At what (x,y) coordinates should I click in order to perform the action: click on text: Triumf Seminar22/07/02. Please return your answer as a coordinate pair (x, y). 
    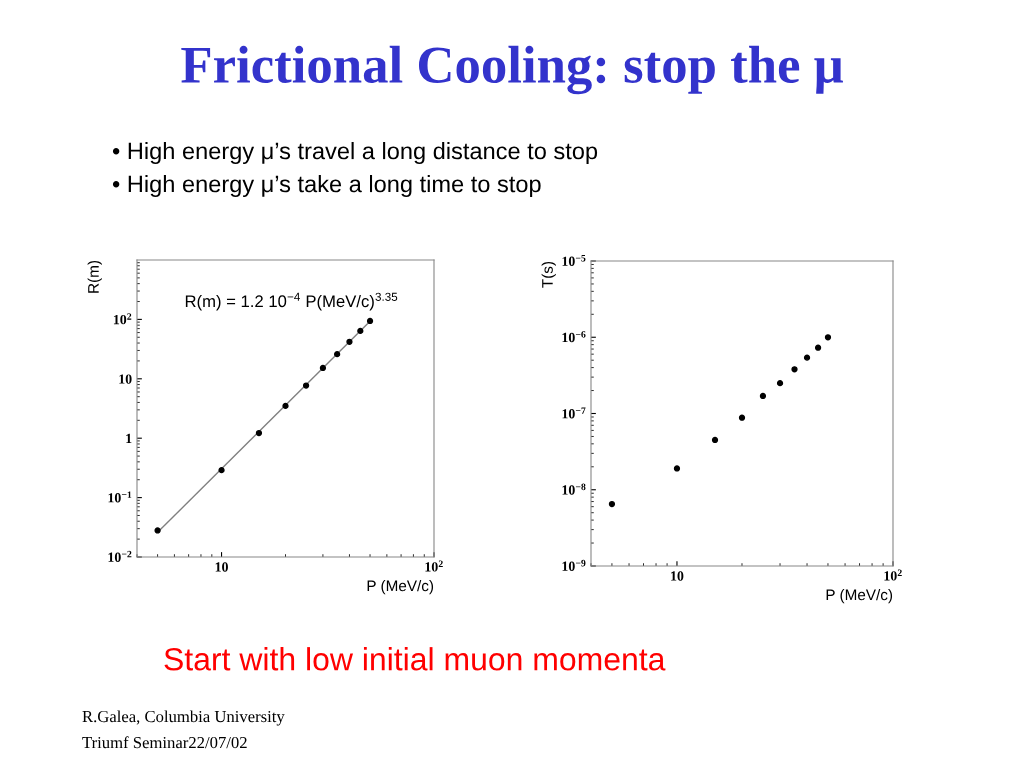
    Looking at the image, I should click on (164, 742).